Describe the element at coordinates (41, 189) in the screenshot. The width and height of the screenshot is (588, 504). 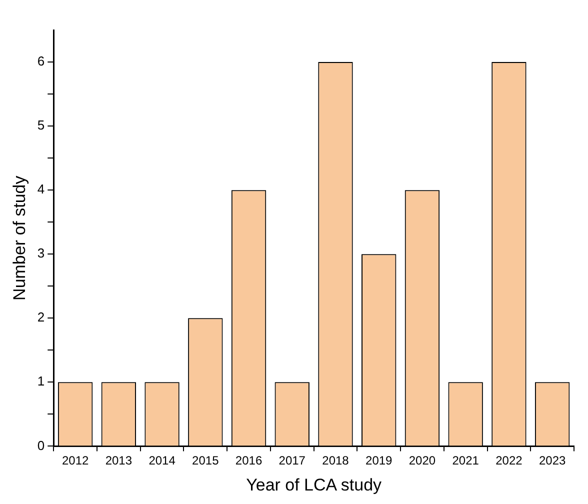
I see `y-tick-label: 4` at that location.